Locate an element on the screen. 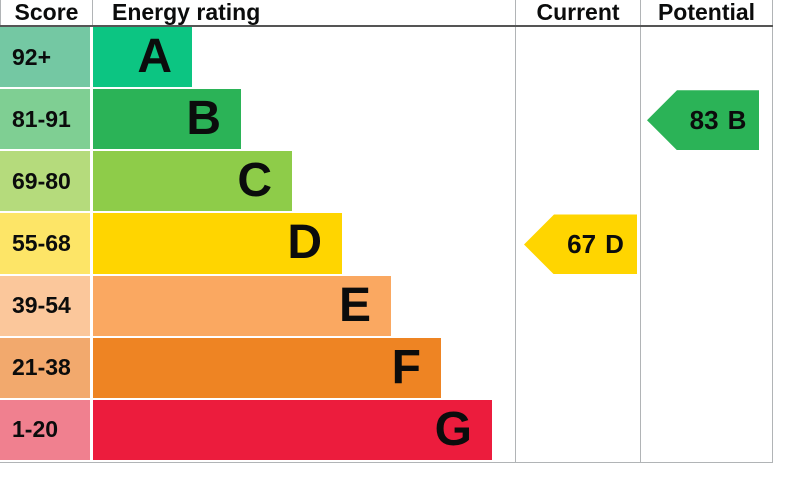  current-column-header: Current is located at coordinates (577, 12).